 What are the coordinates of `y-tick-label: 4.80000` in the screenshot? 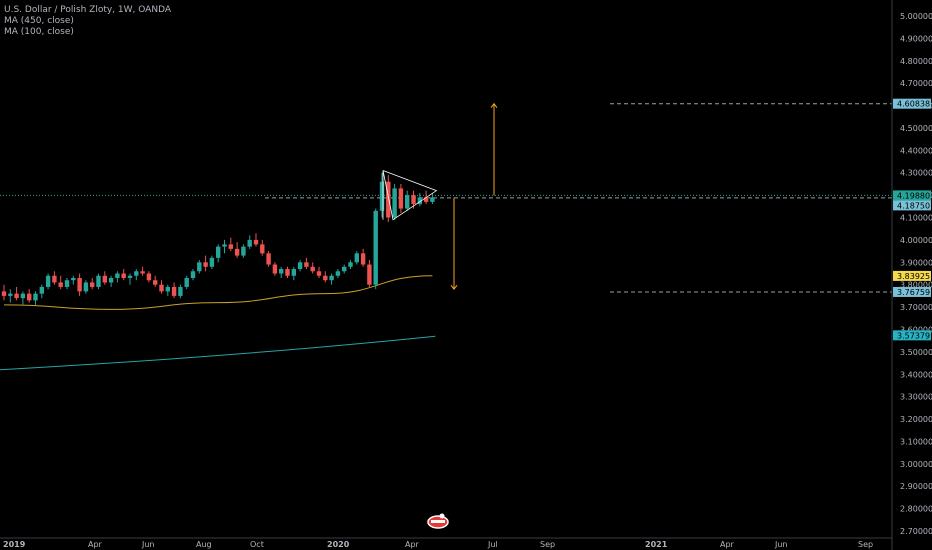 It's located at (916, 61).